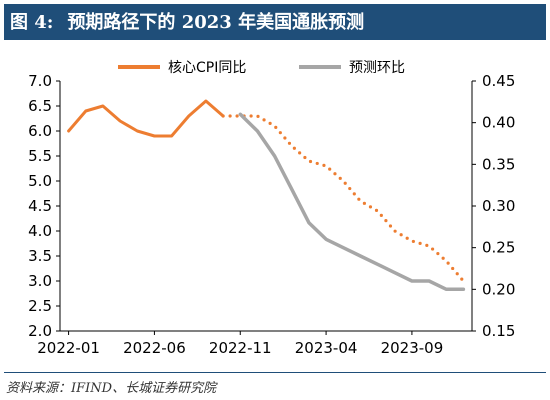  I want to click on y-right-tick-label: 0.25, so click(498, 248).